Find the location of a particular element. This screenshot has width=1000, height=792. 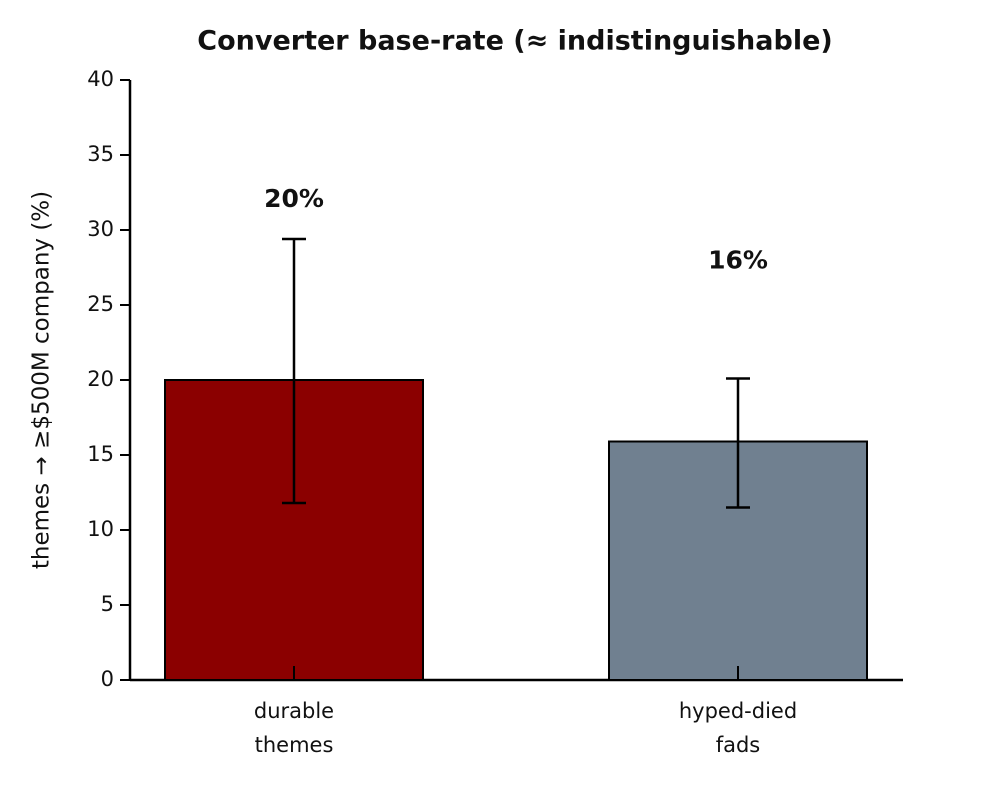

y-tick-label: 25 is located at coordinates (100, 304).